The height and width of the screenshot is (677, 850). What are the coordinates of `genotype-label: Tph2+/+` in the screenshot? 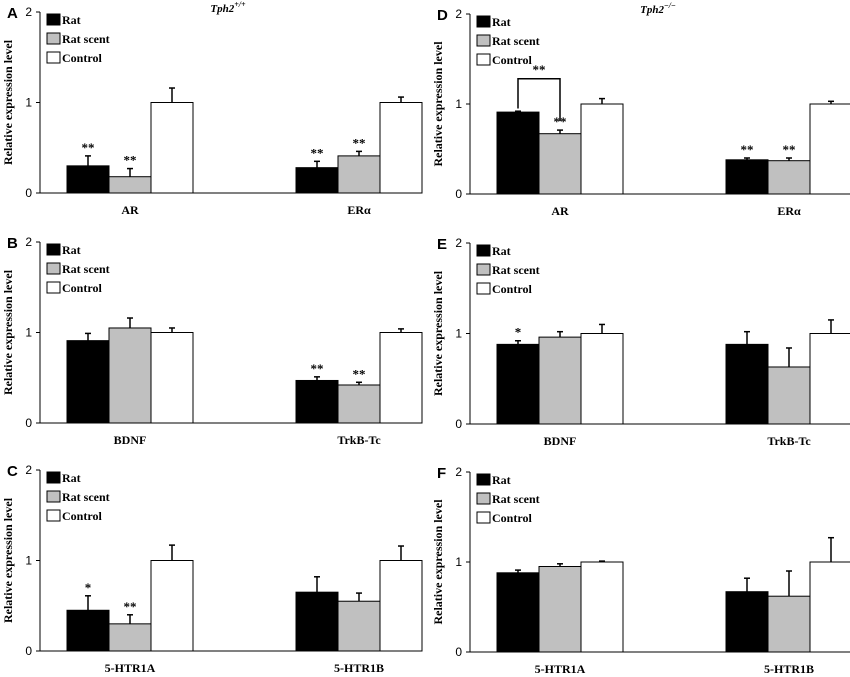 It's located at (228, 7).